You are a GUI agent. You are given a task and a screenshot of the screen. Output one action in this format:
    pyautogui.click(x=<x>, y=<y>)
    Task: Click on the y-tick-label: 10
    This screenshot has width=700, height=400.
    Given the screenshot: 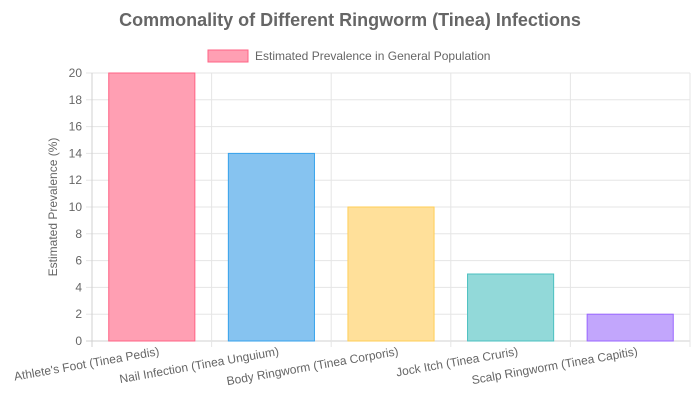 What is the action you would take?
    pyautogui.click(x=76, y=207)
    